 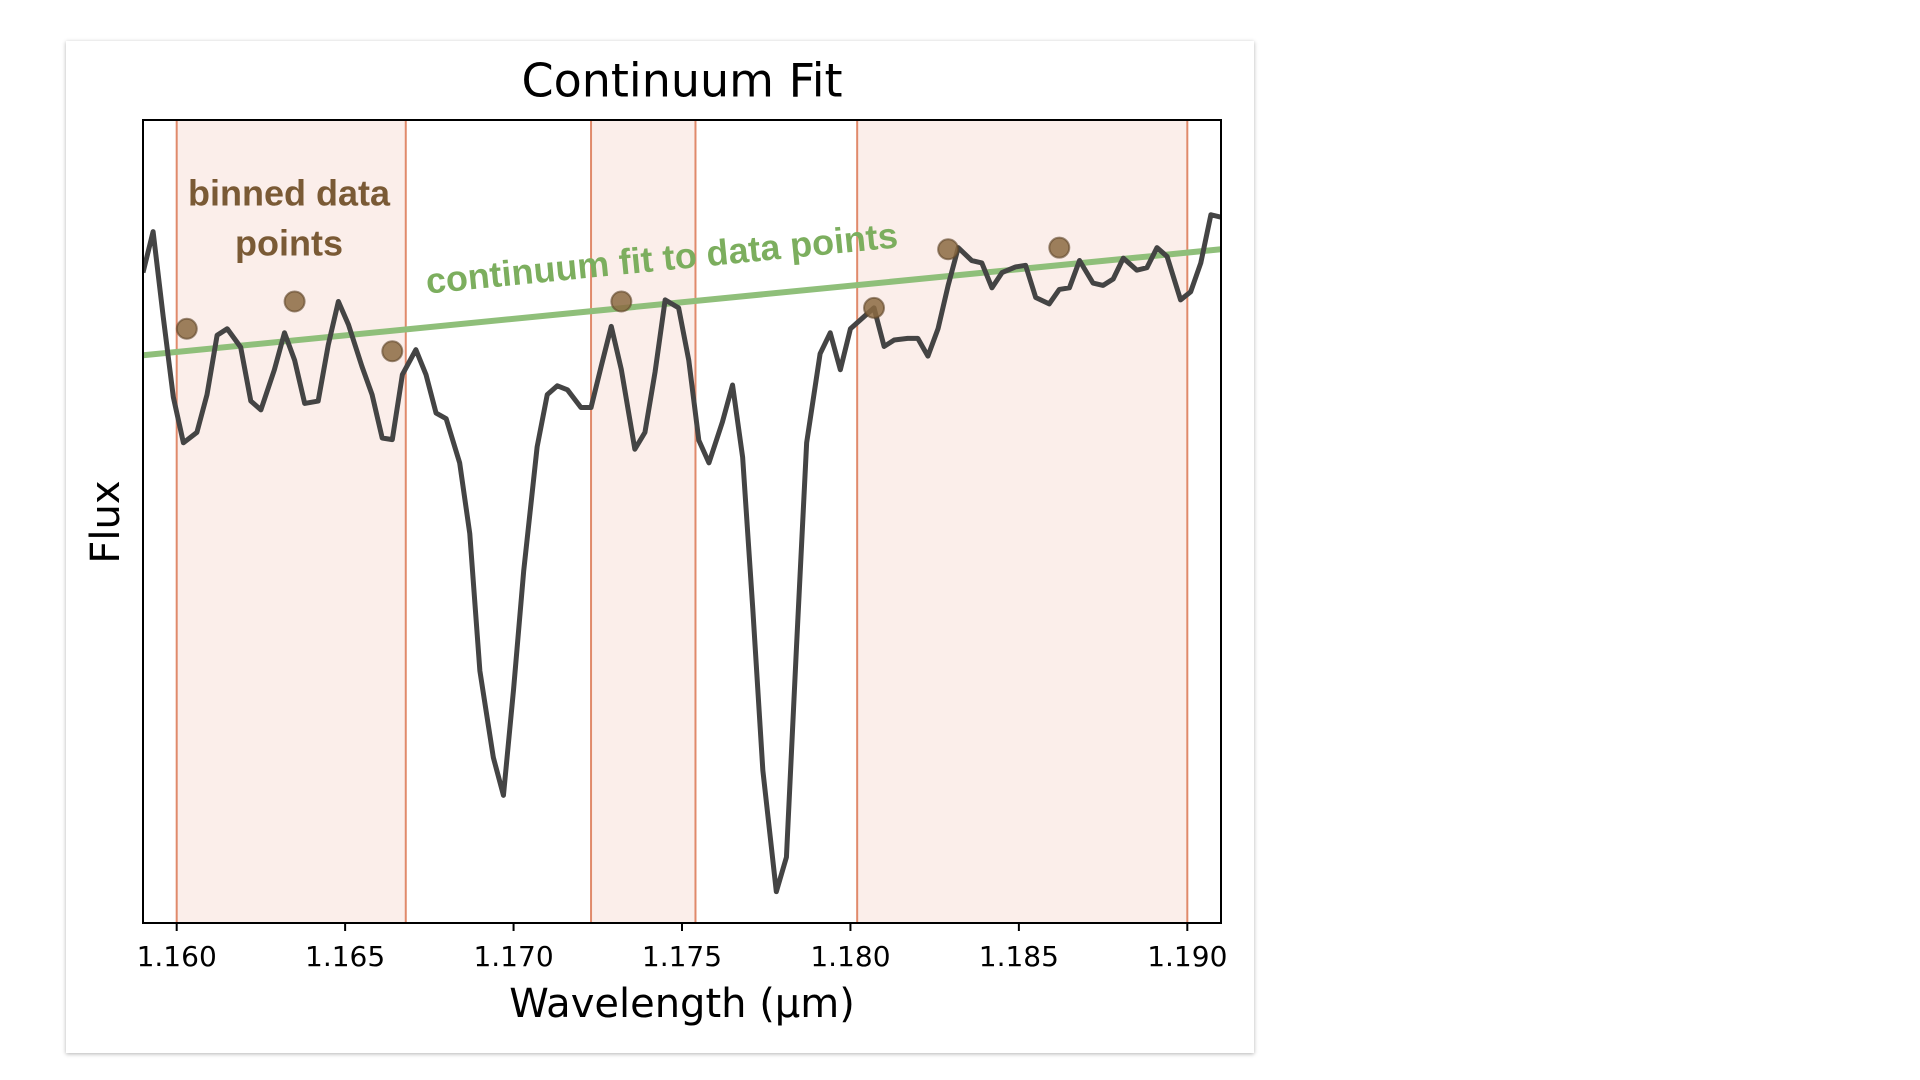 What do you see at coordinates (177, 956) in the screenshot?
I see `x-tick-label: 1.160` at bounding box center [177, 956].